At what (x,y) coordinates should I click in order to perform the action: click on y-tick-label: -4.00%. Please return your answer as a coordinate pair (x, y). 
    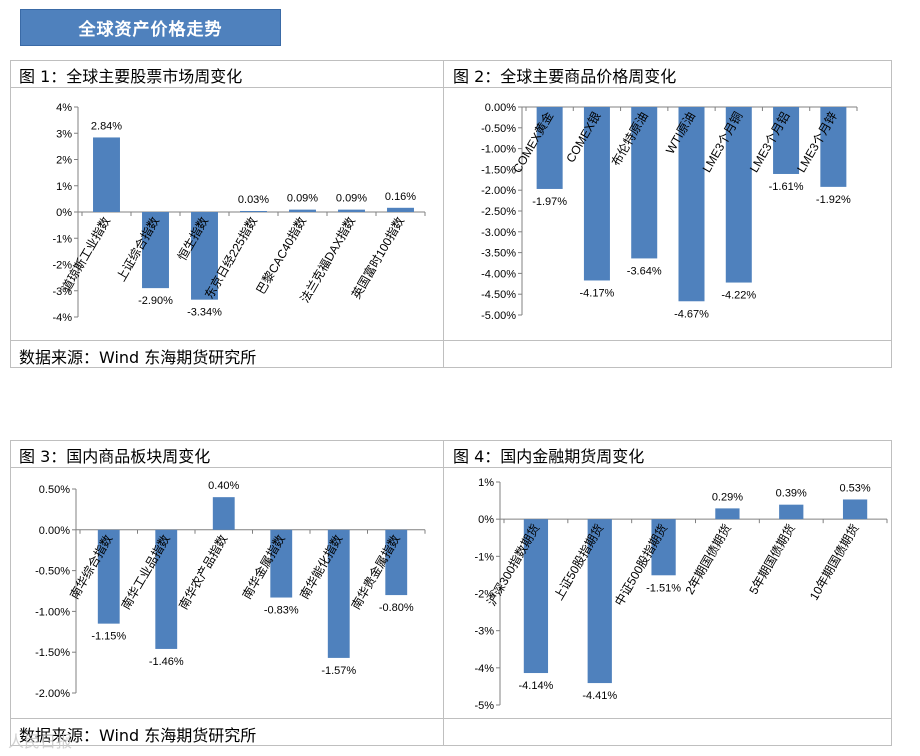
    Looking at the image, I should click on (498, 274).